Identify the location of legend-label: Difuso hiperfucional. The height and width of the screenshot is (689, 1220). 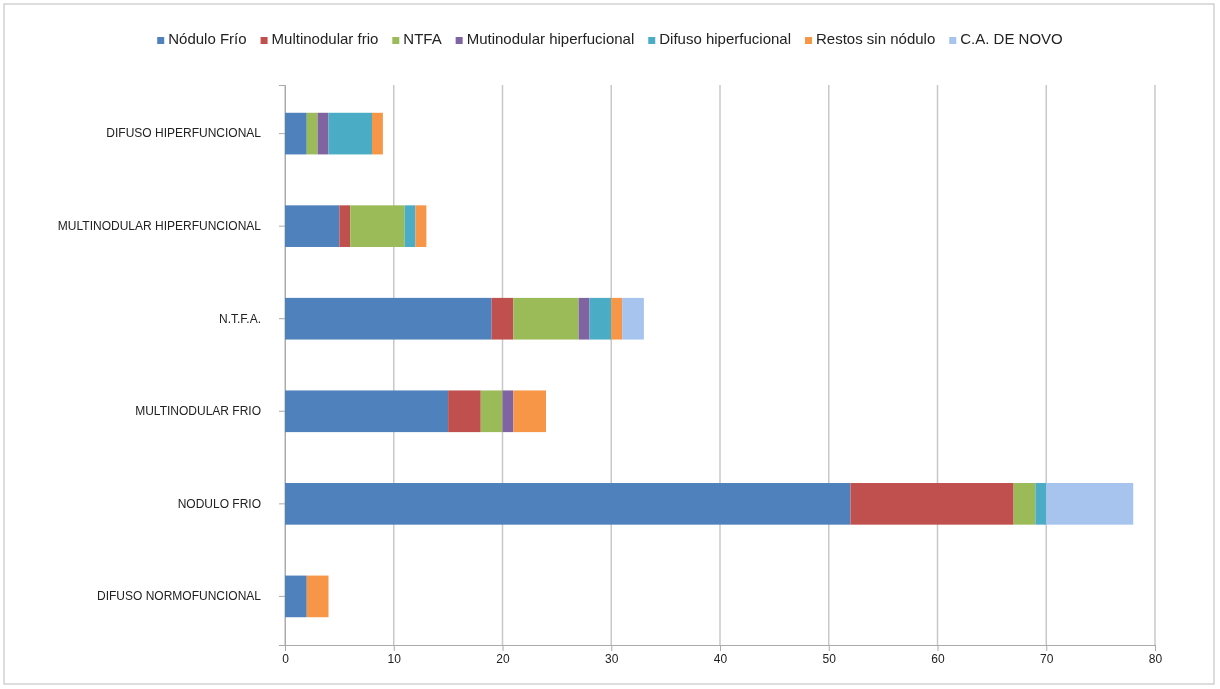
(725, 38).